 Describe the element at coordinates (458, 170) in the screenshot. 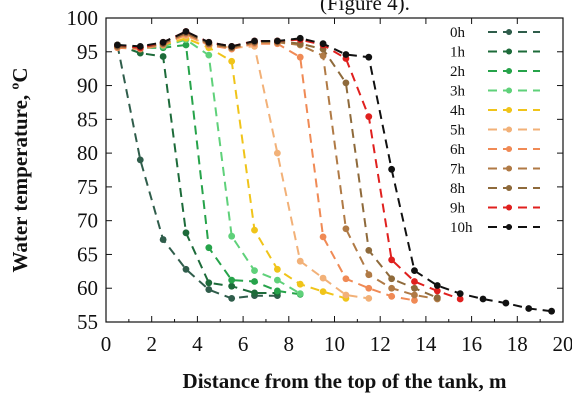

I see `legend-label: 7h` at that location.